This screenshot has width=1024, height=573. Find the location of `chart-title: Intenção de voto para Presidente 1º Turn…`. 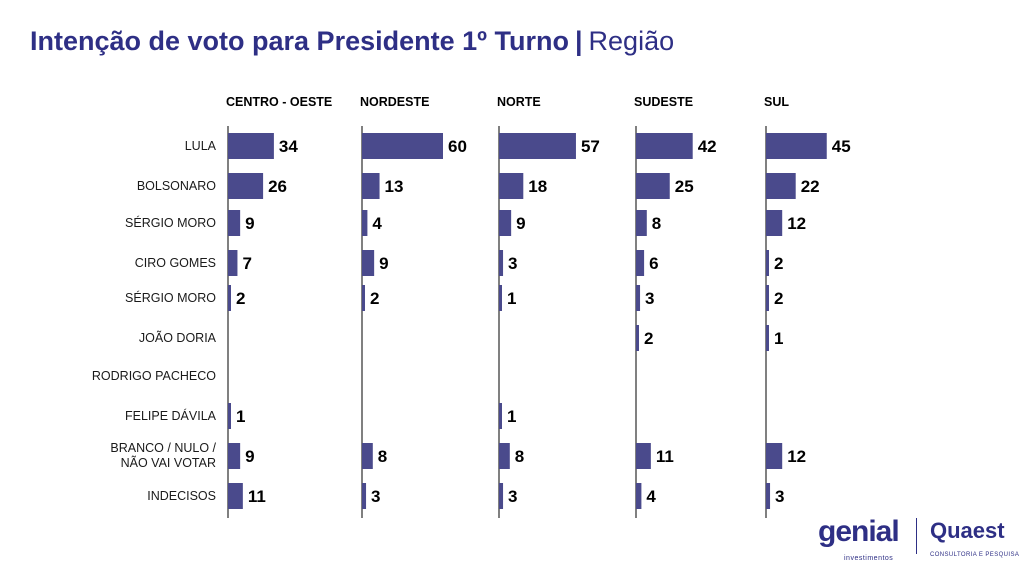

chart-title: Intenção de voto para Presidente 1º Turn… is located at coordinates (352, 41).